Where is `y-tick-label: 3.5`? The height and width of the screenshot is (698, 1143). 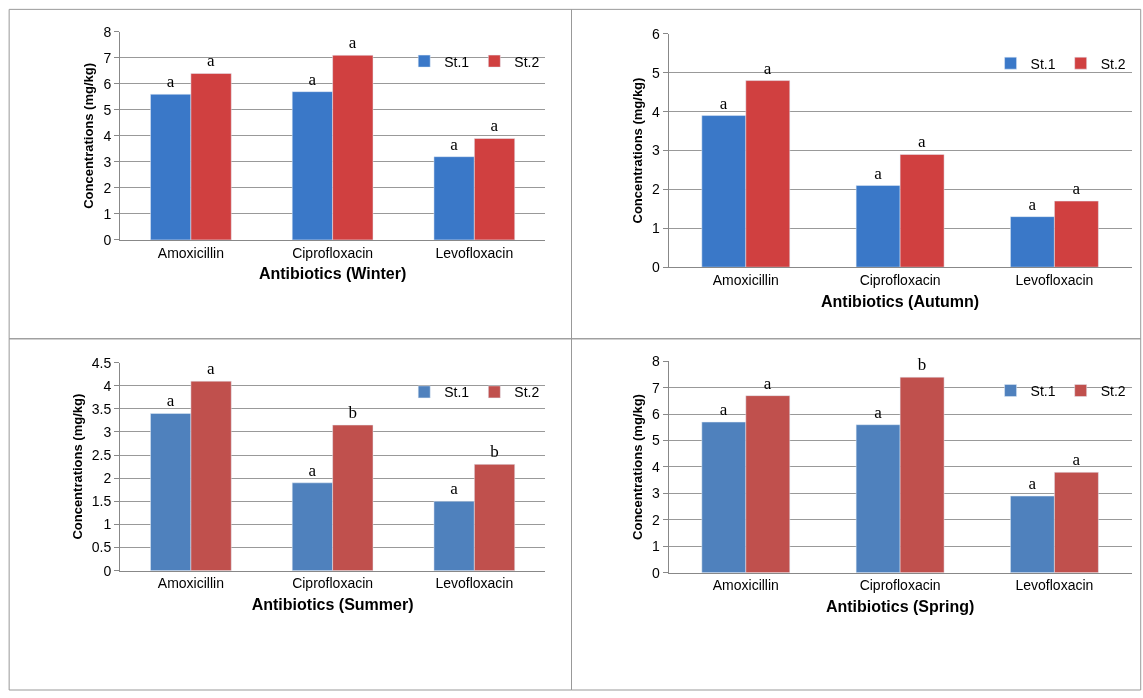
y-tick-label: 3.5 is located at coordinates (101, 408).